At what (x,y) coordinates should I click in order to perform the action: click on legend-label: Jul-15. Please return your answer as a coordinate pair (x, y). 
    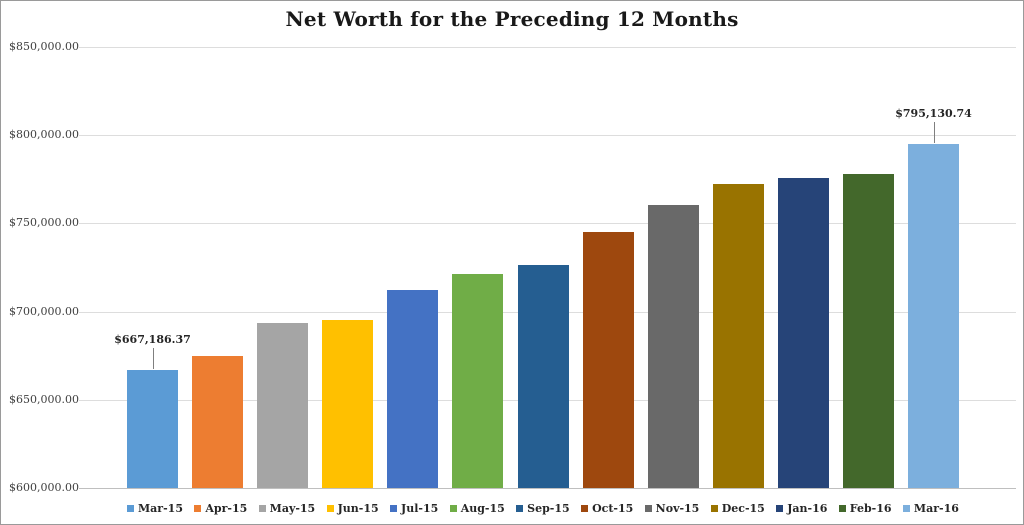
    Looking at the image, I should click on (420, 508).